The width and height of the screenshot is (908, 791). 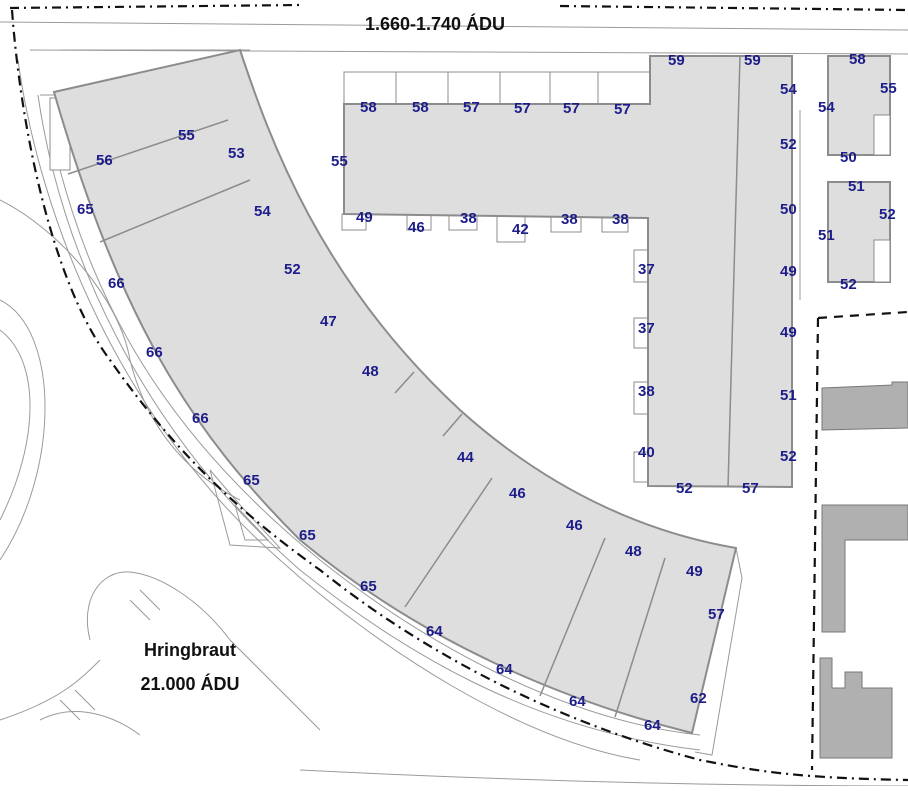 What do you see at coordinates (468, 52) in the screenshot?
I see `top-road-edge-south` at bounding box center [468, 52].